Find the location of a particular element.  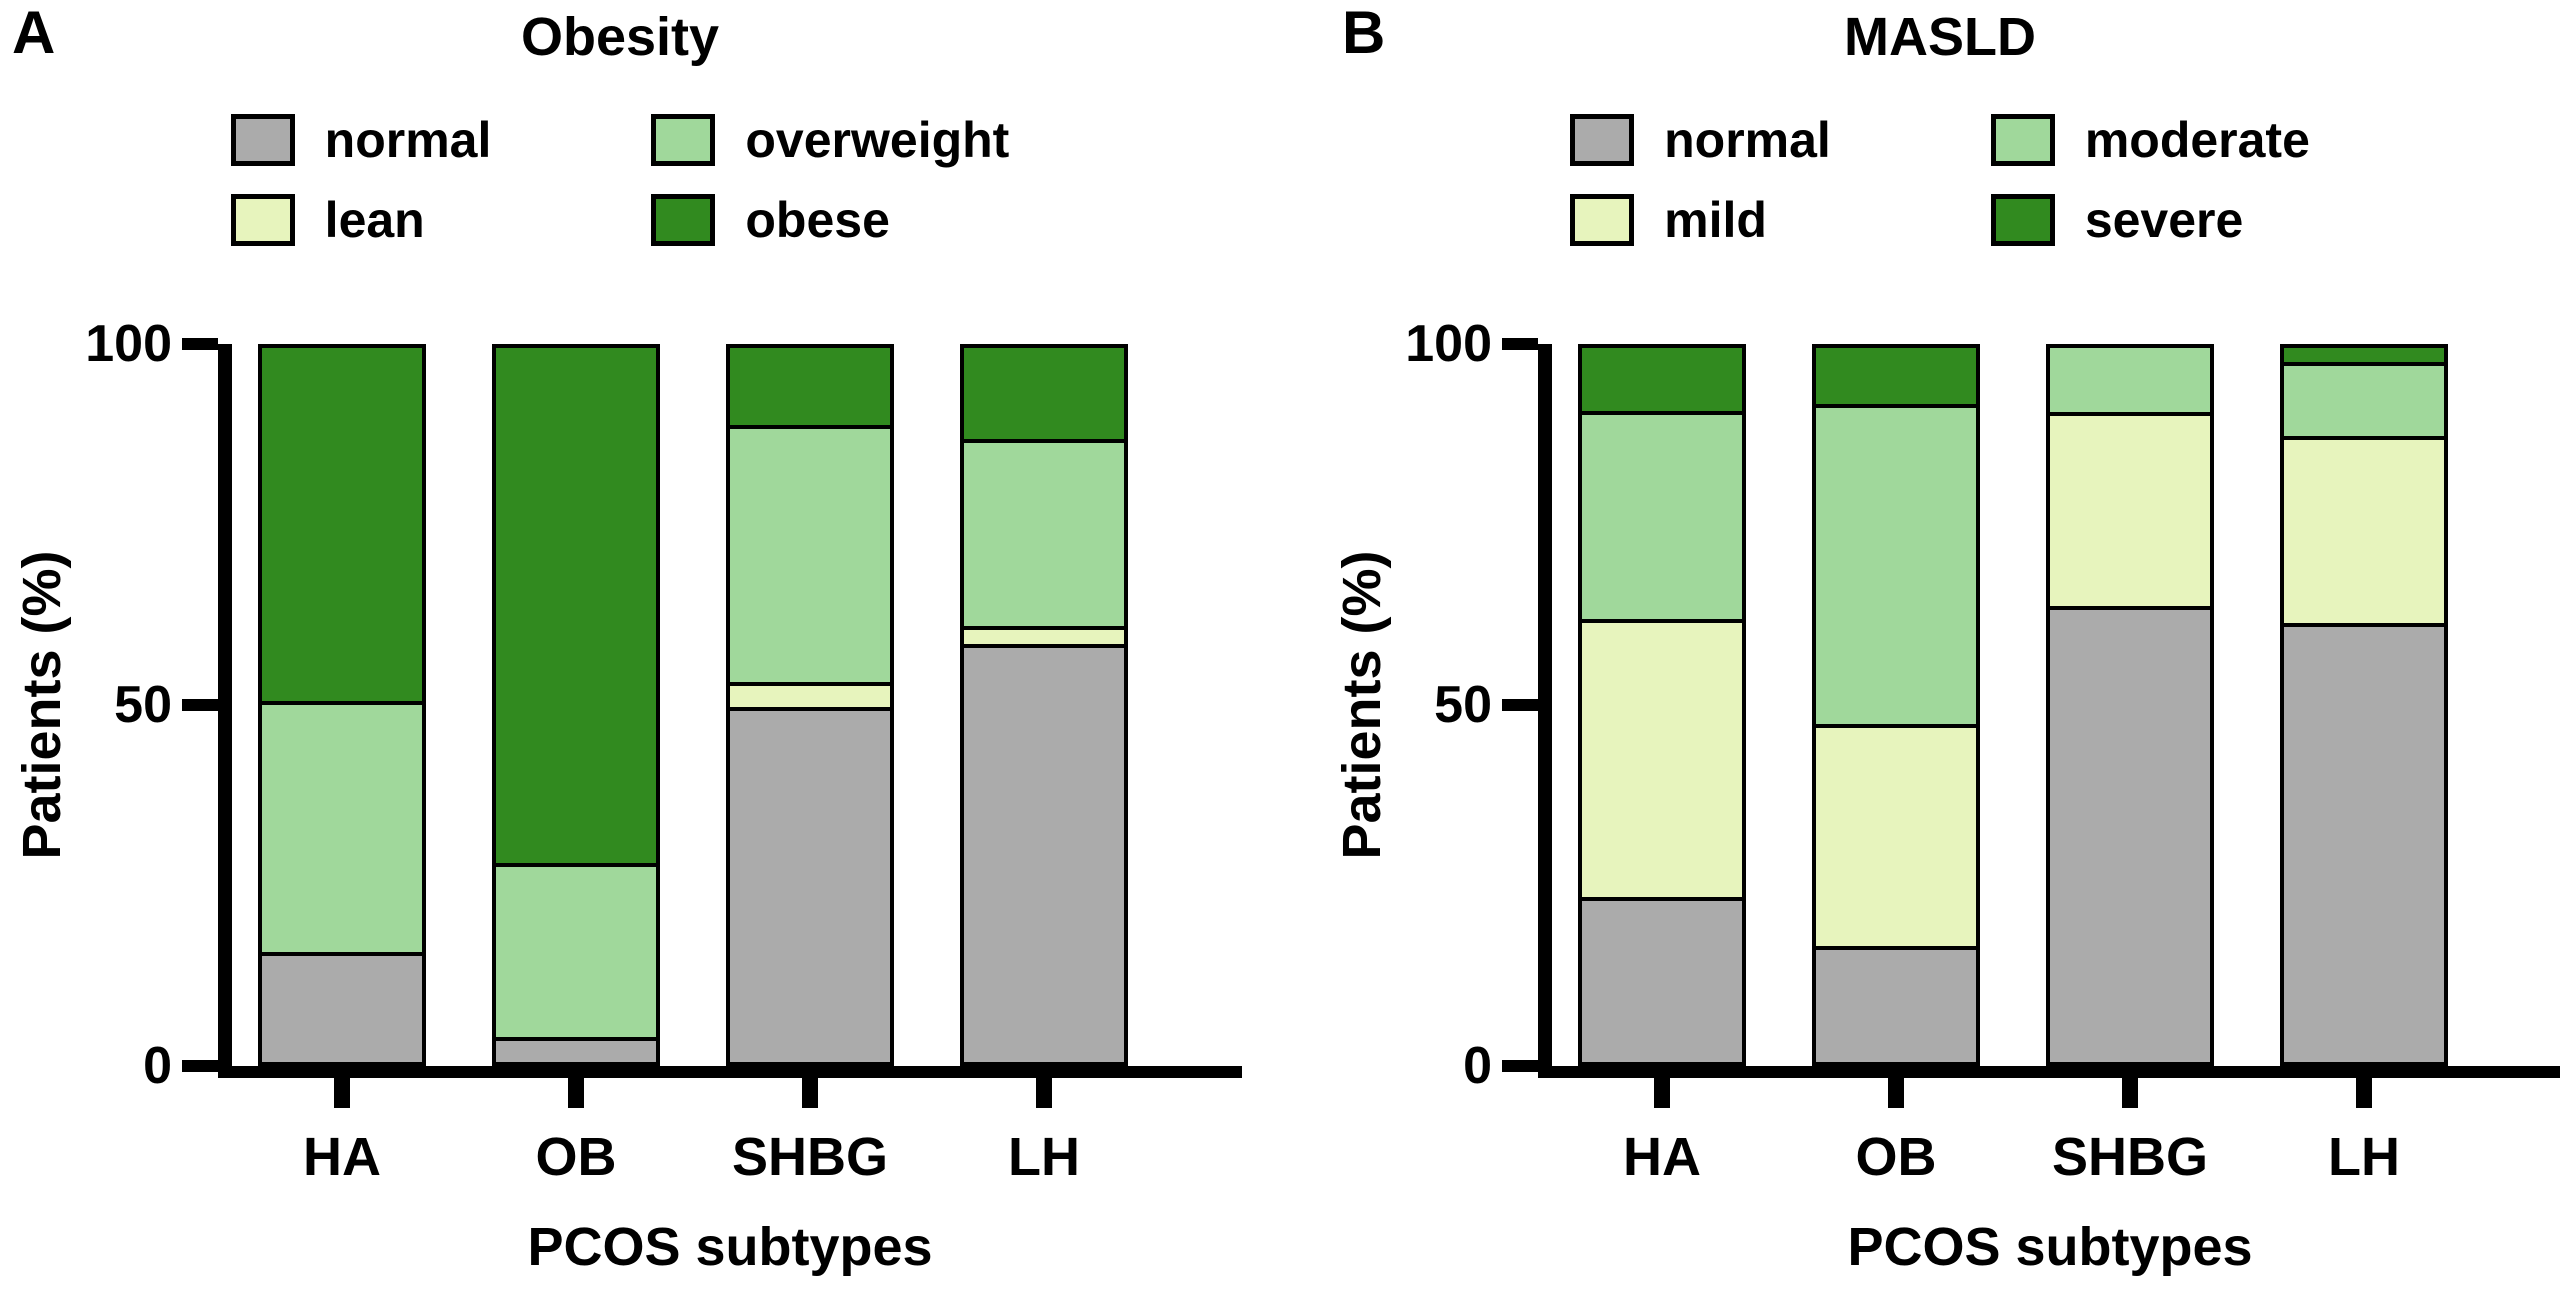

segment-moderate-lh is located at coordinates (2364, 399).